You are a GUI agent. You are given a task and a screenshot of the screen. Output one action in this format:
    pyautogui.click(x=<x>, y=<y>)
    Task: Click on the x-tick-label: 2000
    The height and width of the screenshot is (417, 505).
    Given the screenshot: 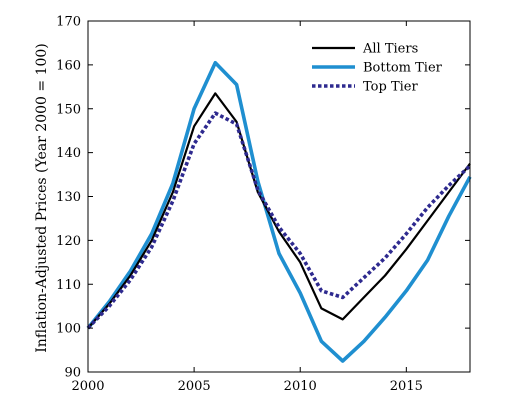 What is the action you would take?
    pyautogui.click(x=87, y=386)
    